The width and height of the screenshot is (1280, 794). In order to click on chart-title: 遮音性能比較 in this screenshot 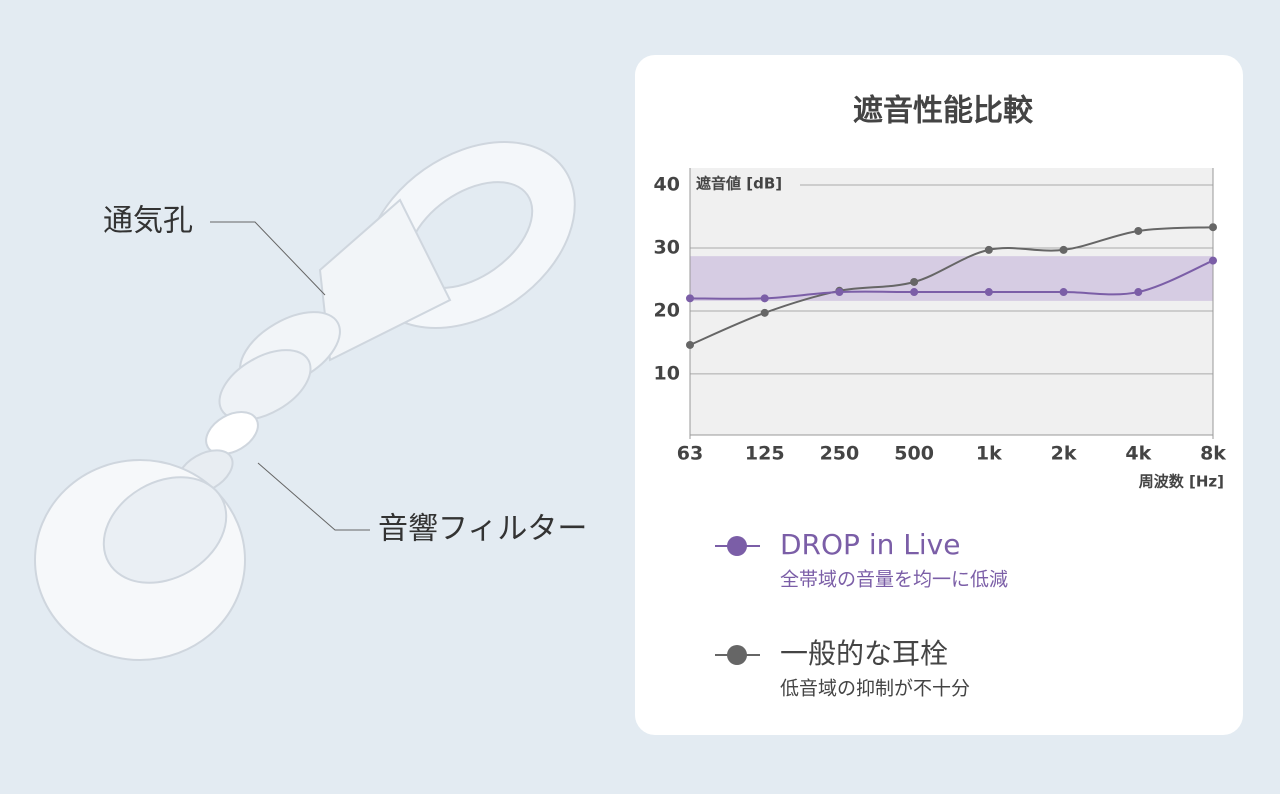, I will do `click(943, 111)`.